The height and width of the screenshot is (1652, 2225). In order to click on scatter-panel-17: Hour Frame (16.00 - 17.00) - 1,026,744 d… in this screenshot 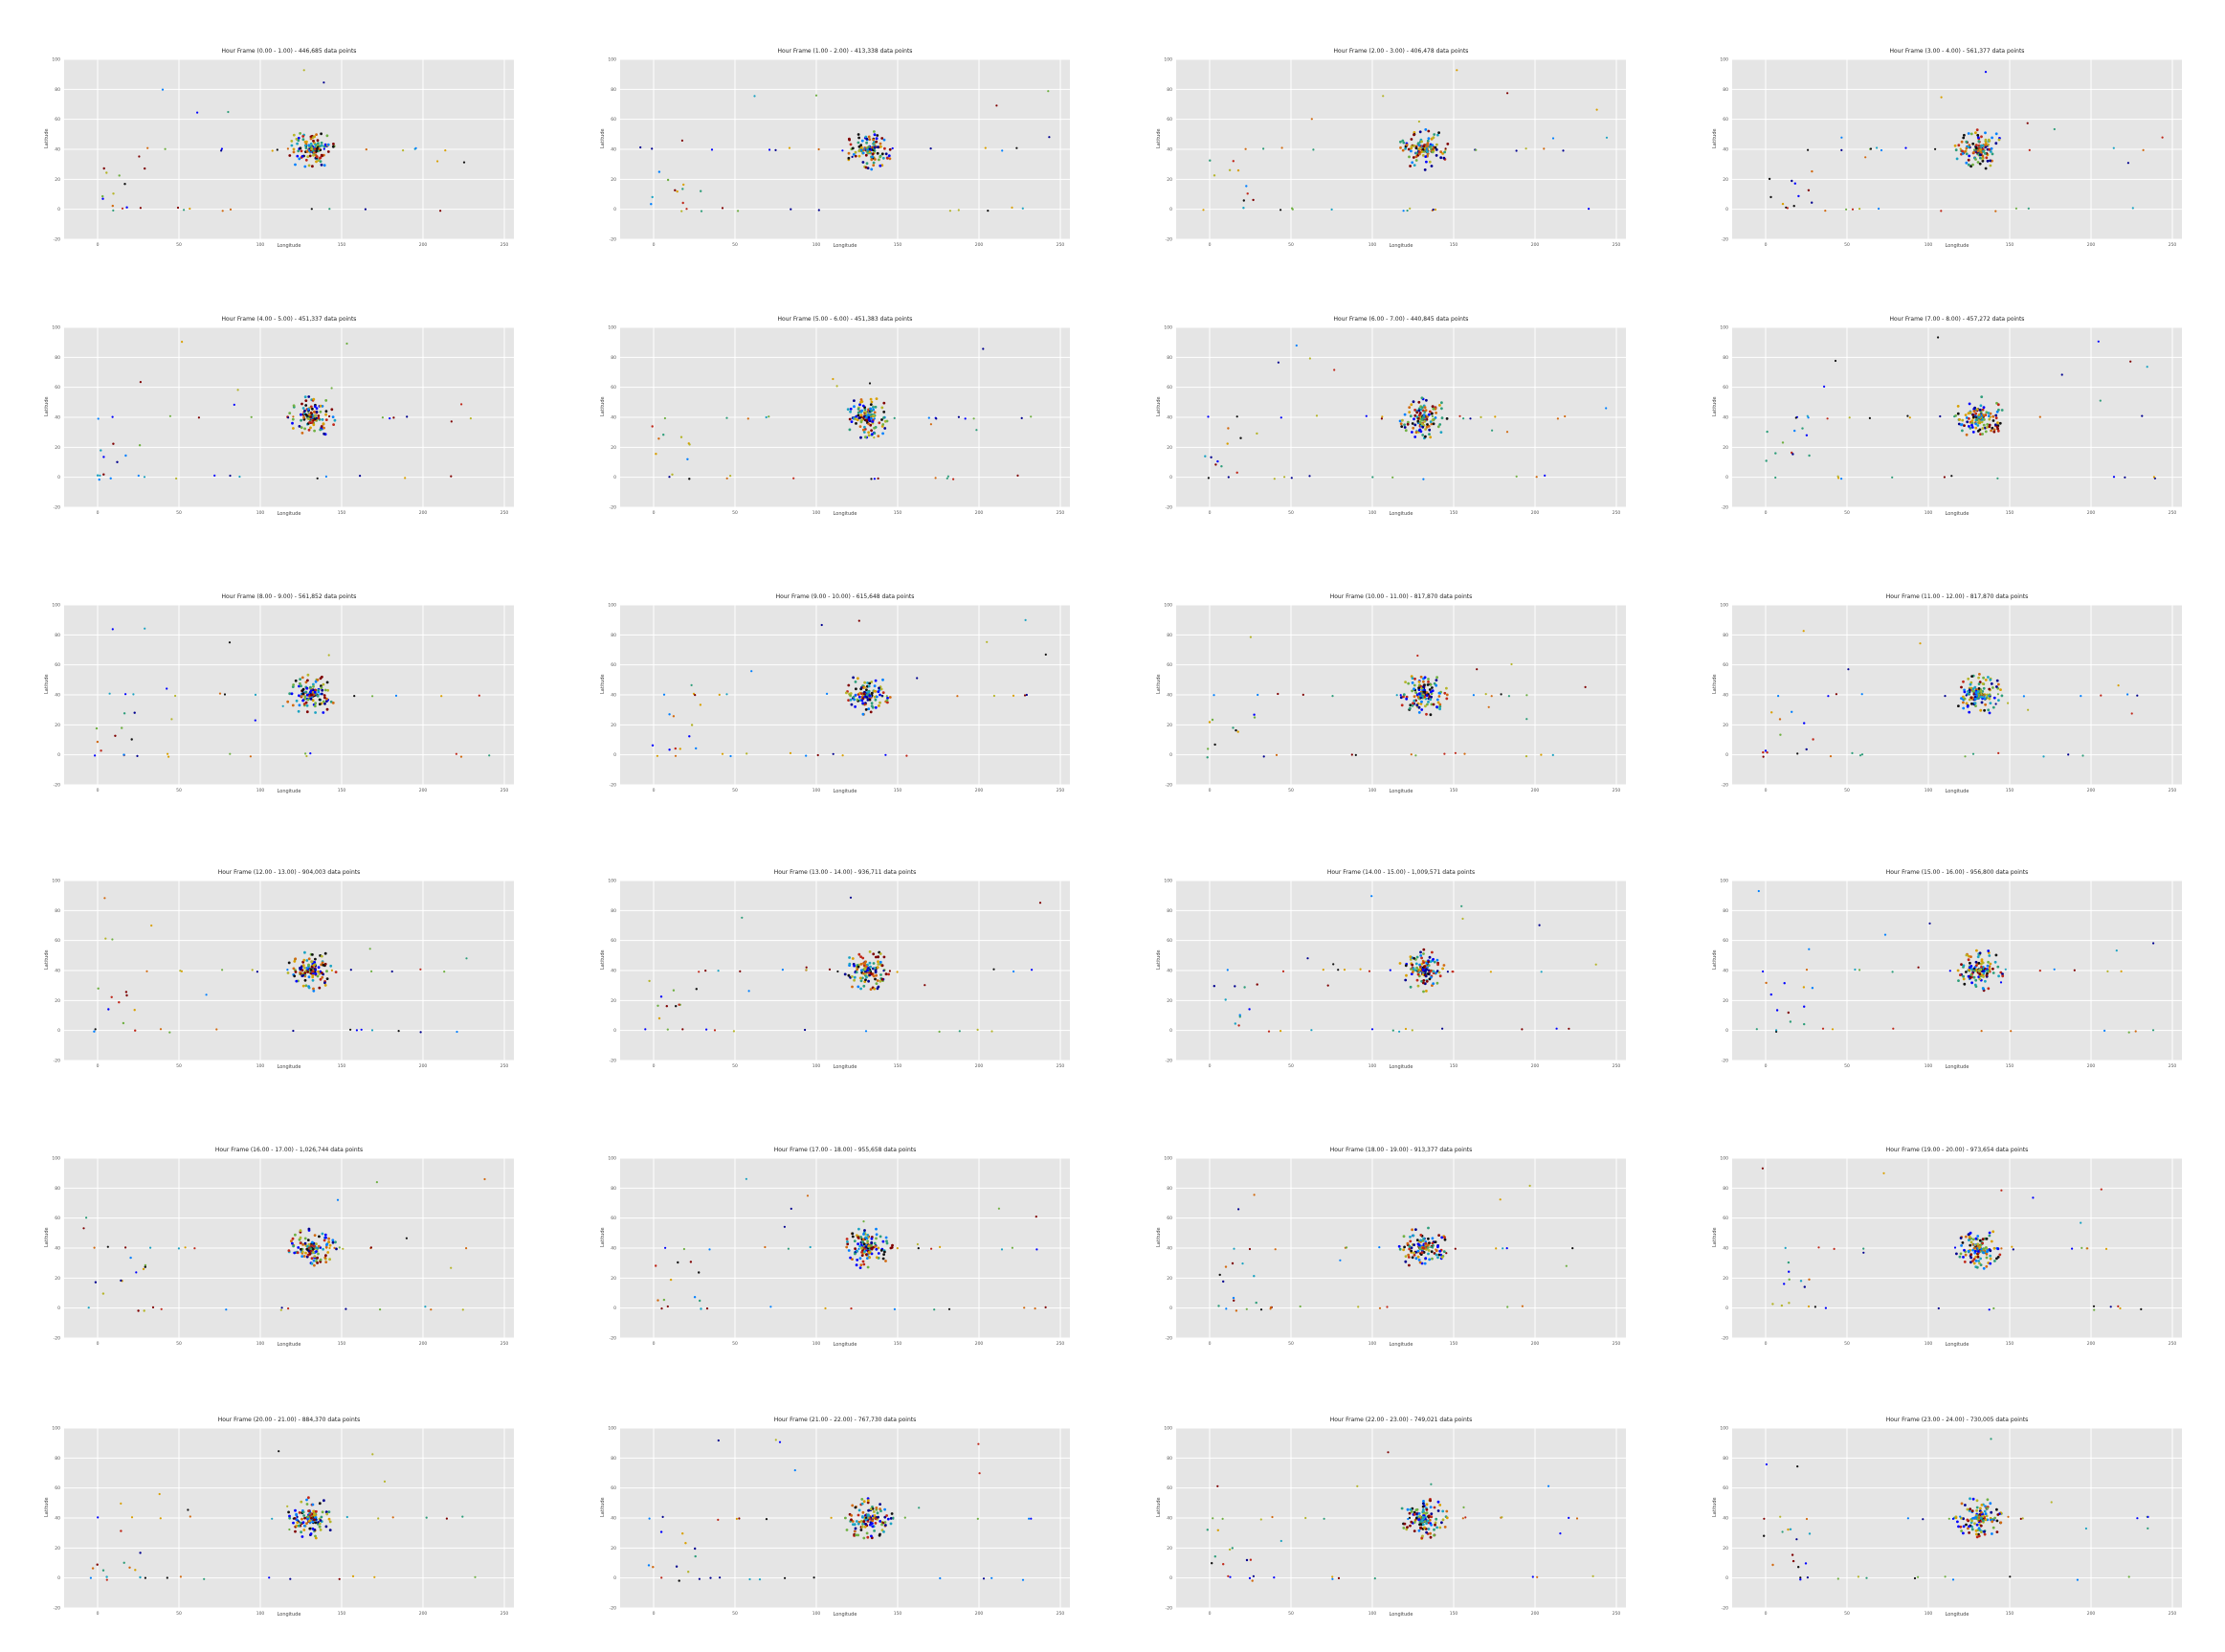, I will do `click(278, 1245)`.